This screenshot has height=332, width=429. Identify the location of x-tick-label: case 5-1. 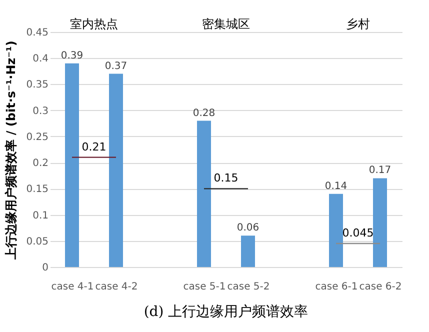
(204, 287).